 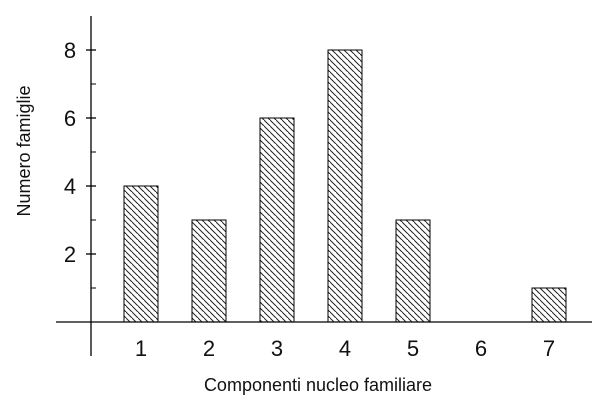 I want to click on y-tick-label: 6, so click(x=70, y=118).